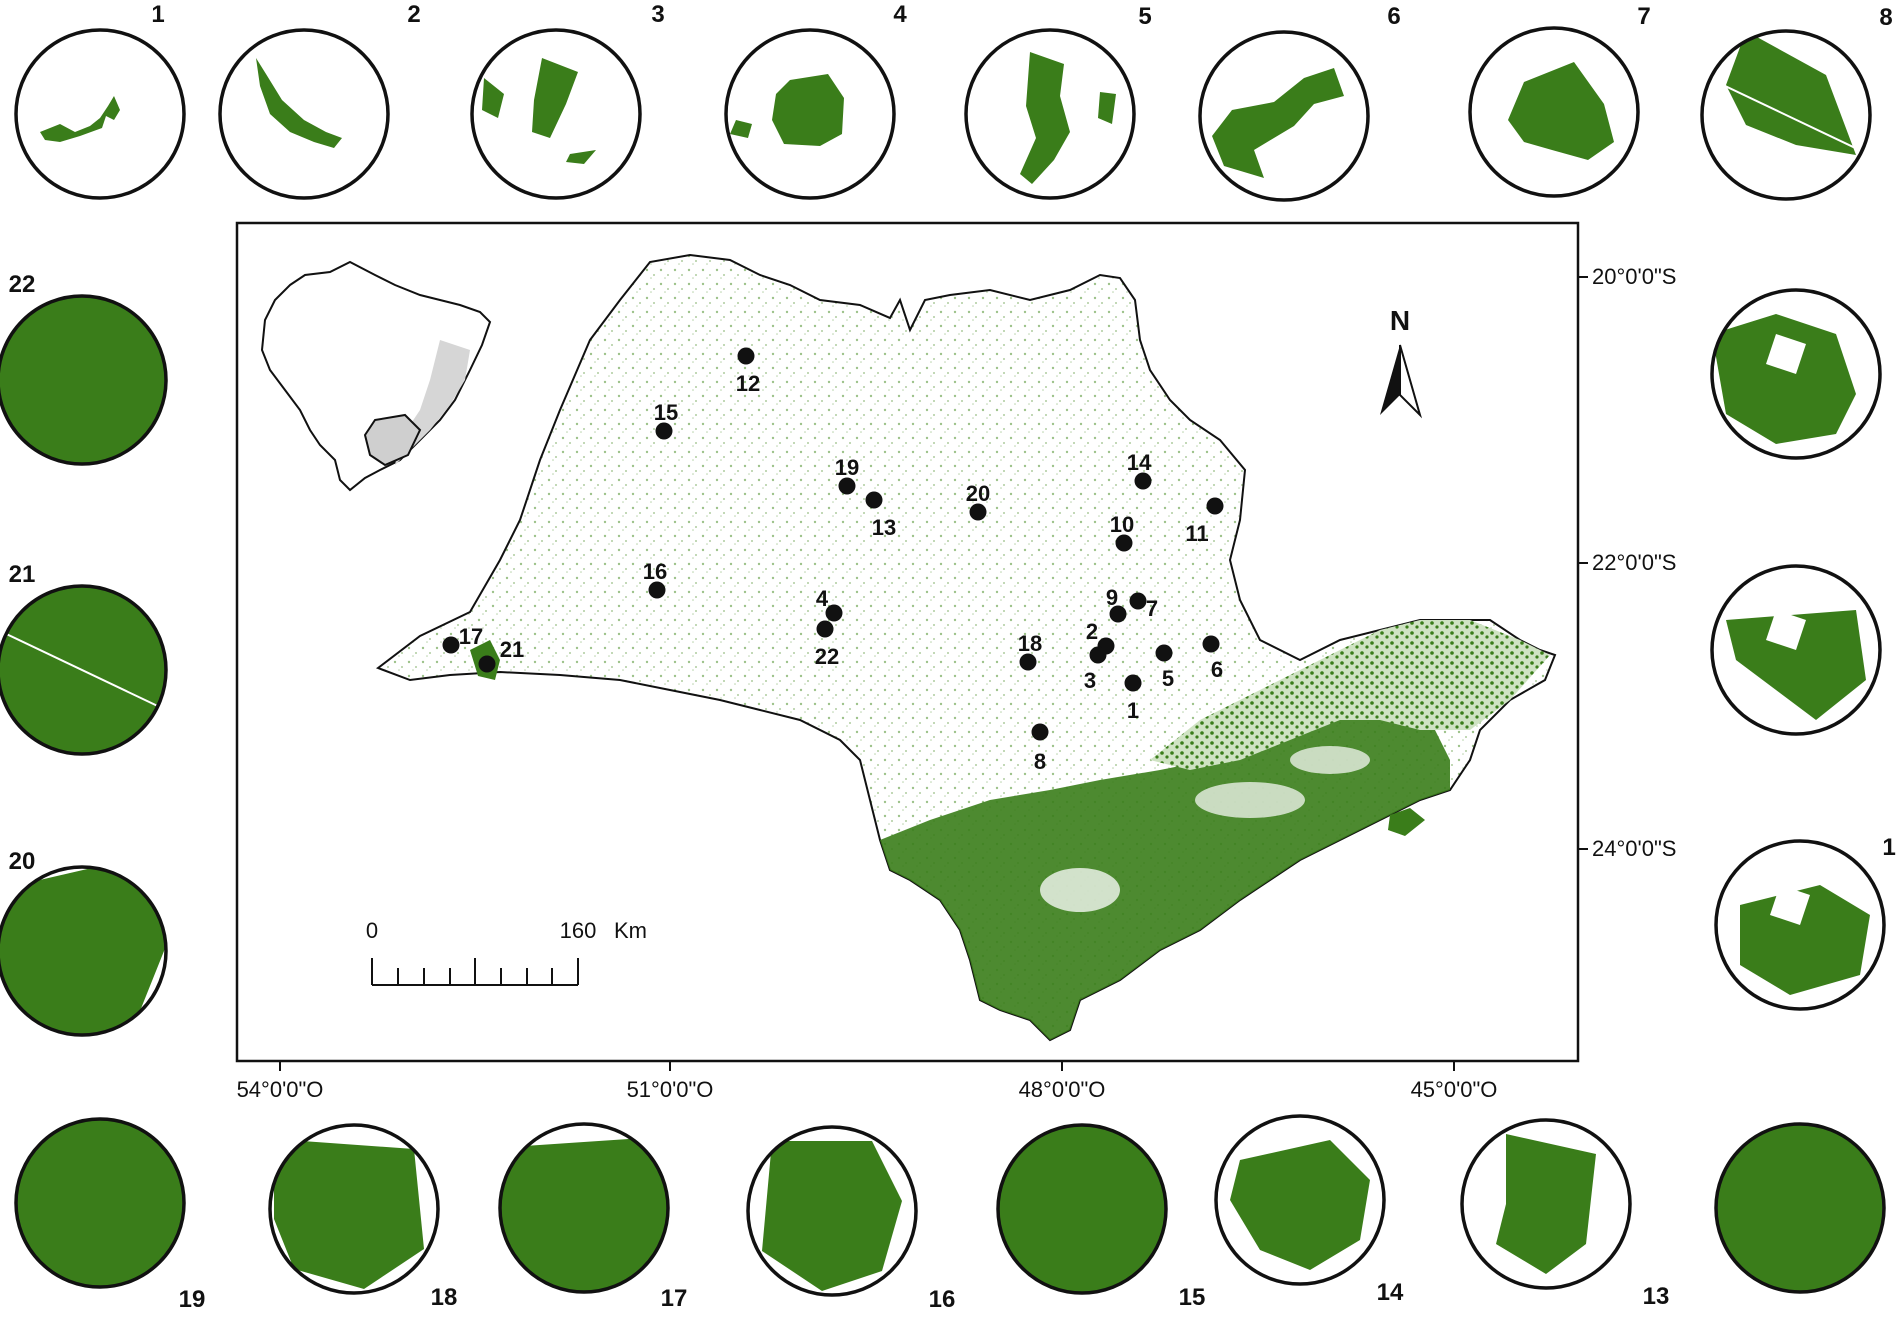 This screenshot has height=1319, width=1896. Describe the element at coordinates (1168, 678) in the screenshot. I see `site-label: 5` at that location.